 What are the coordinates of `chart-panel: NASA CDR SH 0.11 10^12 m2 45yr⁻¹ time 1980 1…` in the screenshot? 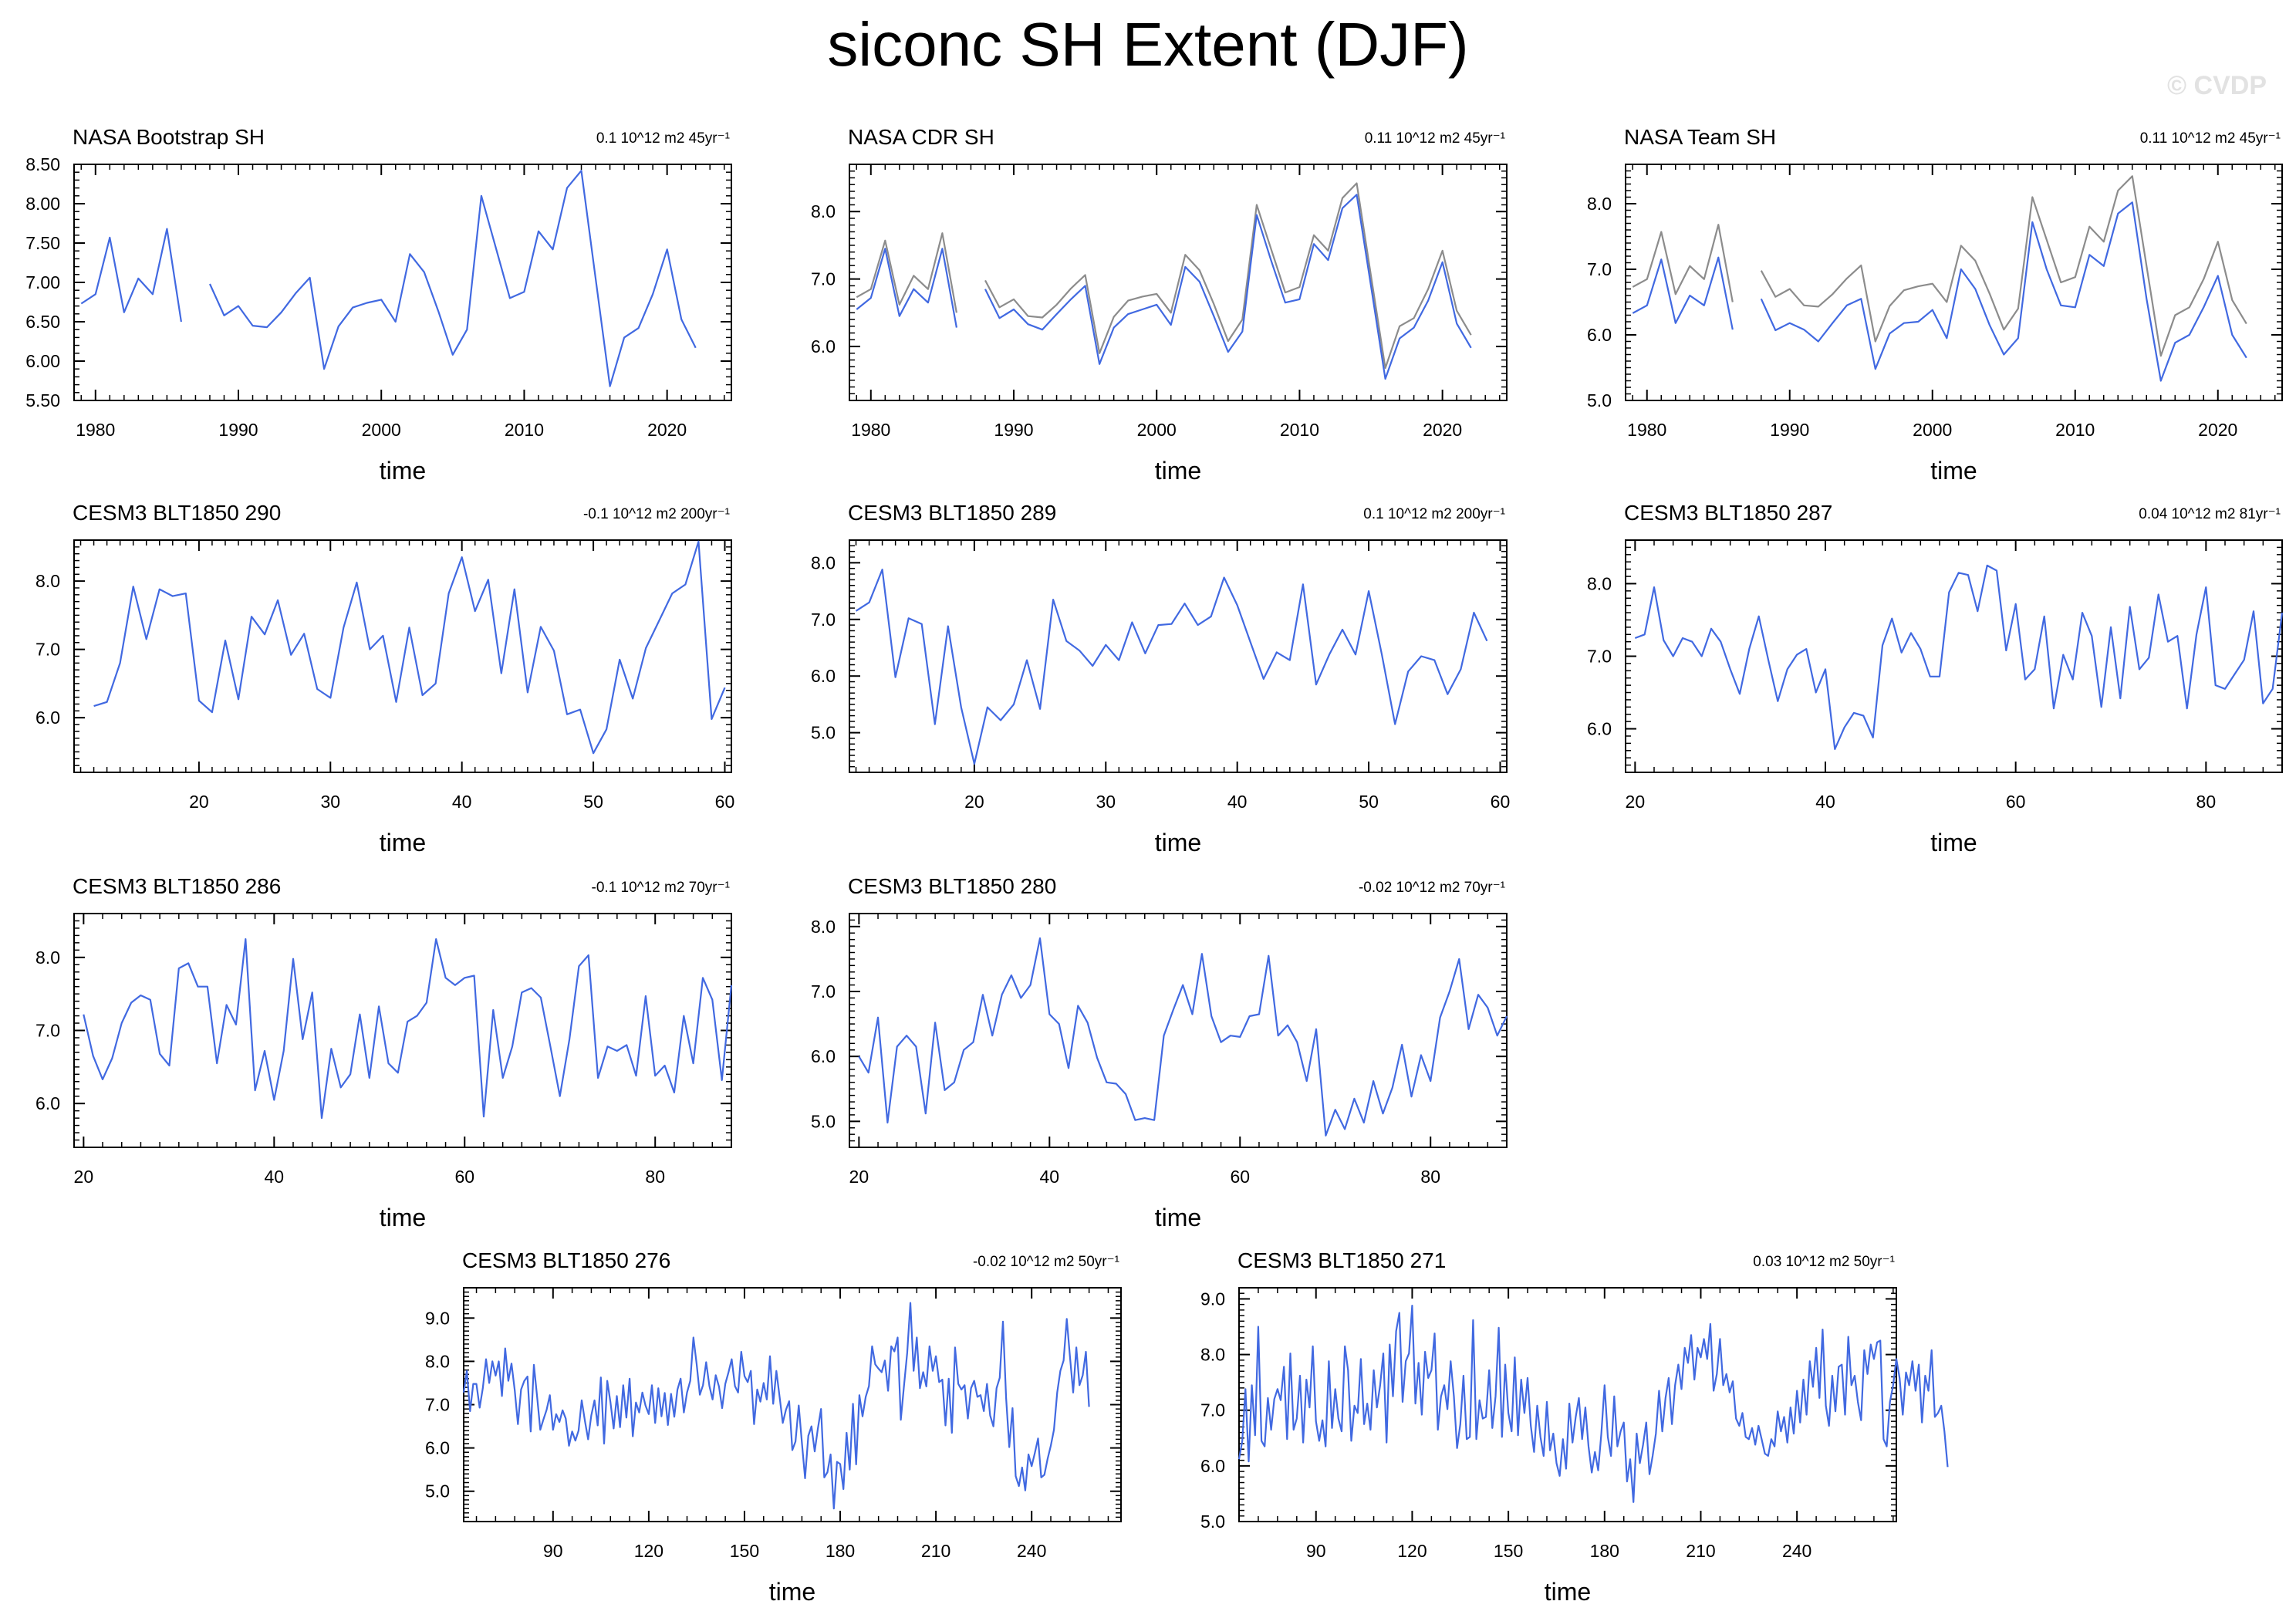 It's located at (1159, 305).